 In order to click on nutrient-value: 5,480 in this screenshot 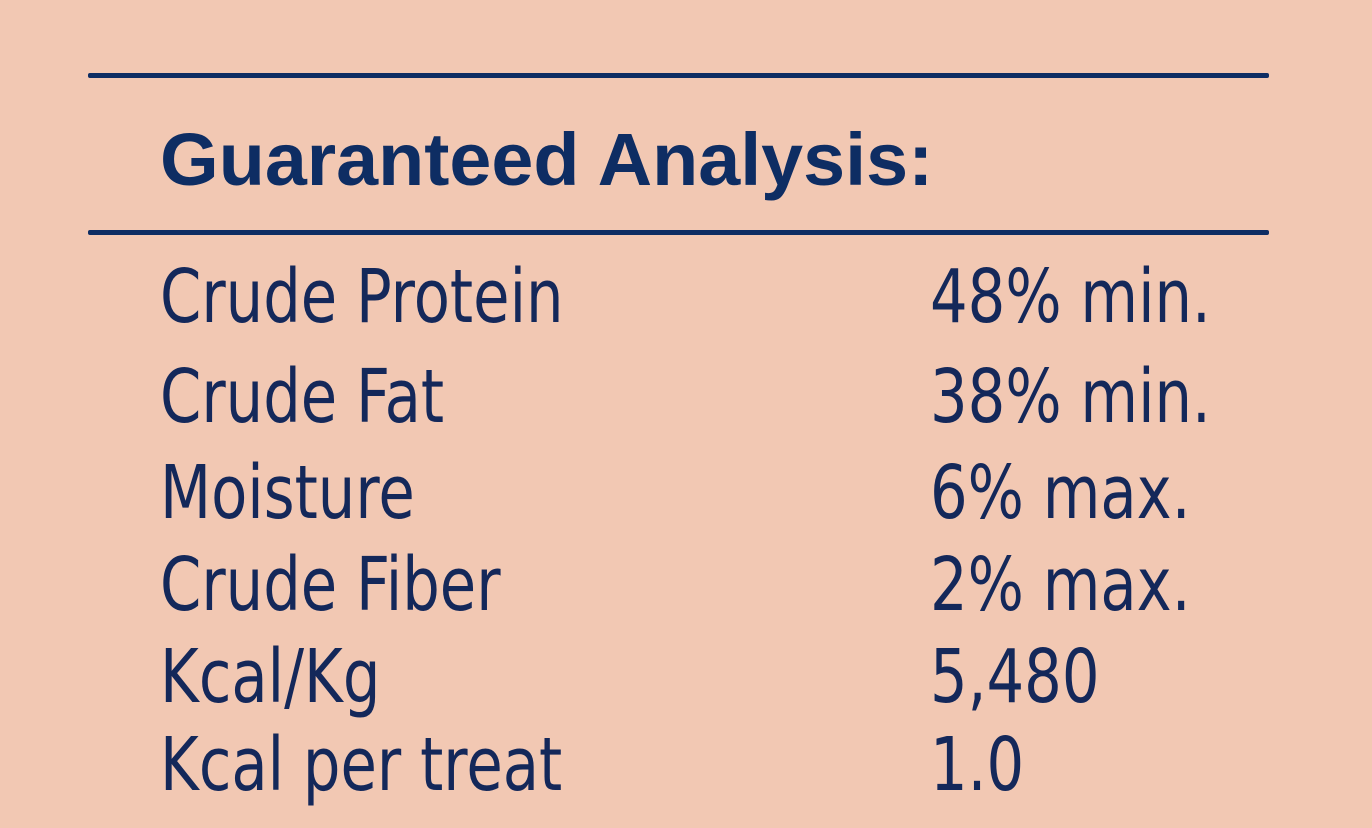, I will do `click(1015, 677)`.